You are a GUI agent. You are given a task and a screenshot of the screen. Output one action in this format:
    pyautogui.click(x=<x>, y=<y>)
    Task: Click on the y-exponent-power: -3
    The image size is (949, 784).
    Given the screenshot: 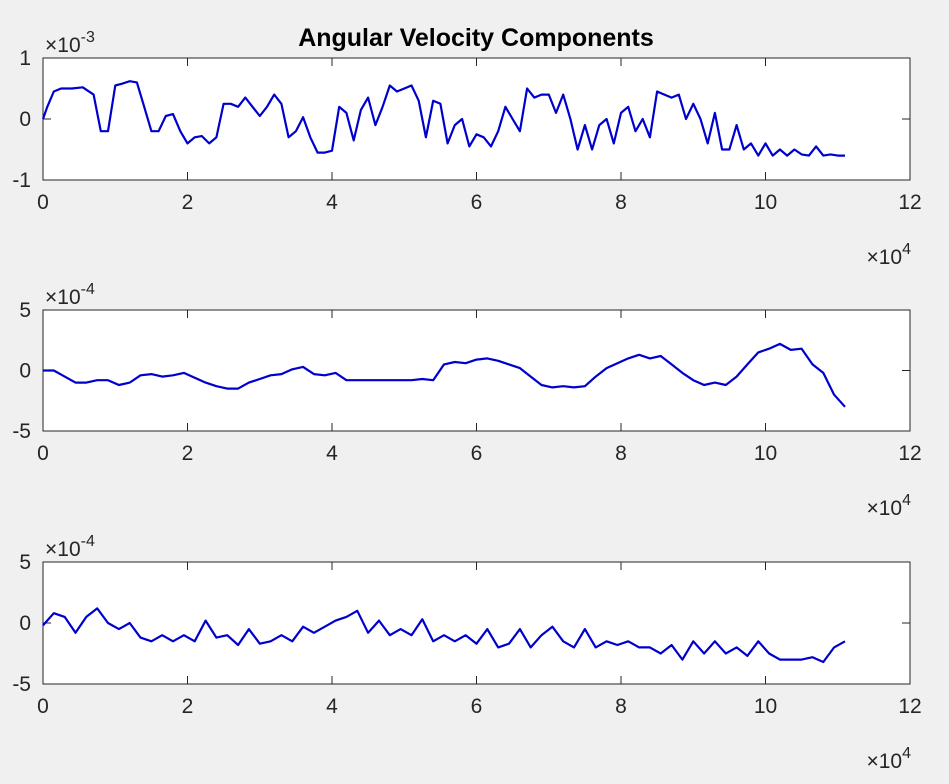 What is the action you would take?
    pyautogui.click(x=88, y=37)
    